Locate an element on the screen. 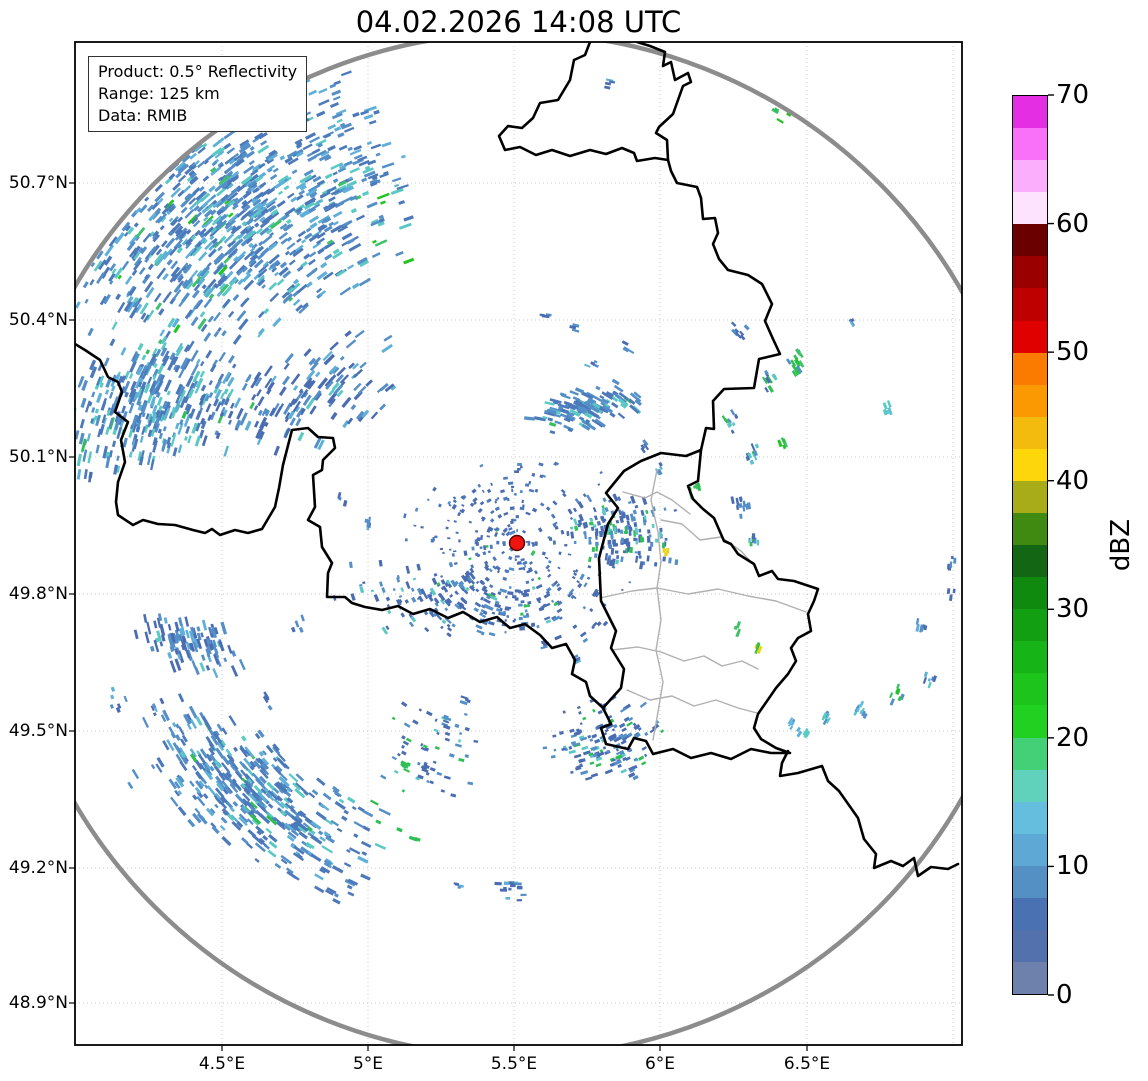 This screenshot has width=1148, height=1081. lat-tick-label: 50.7°N is located at coordinates (38, 183).